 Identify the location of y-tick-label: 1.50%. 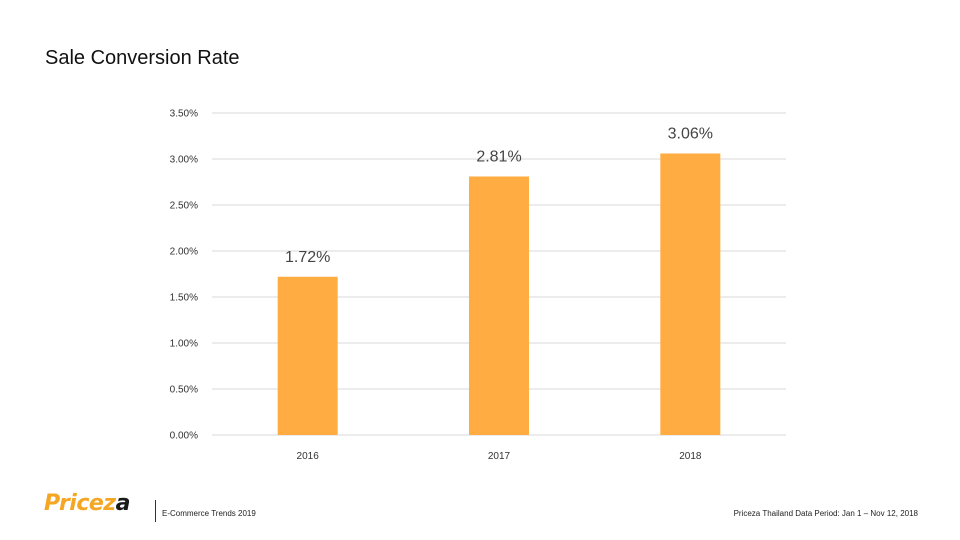
(184, 298).